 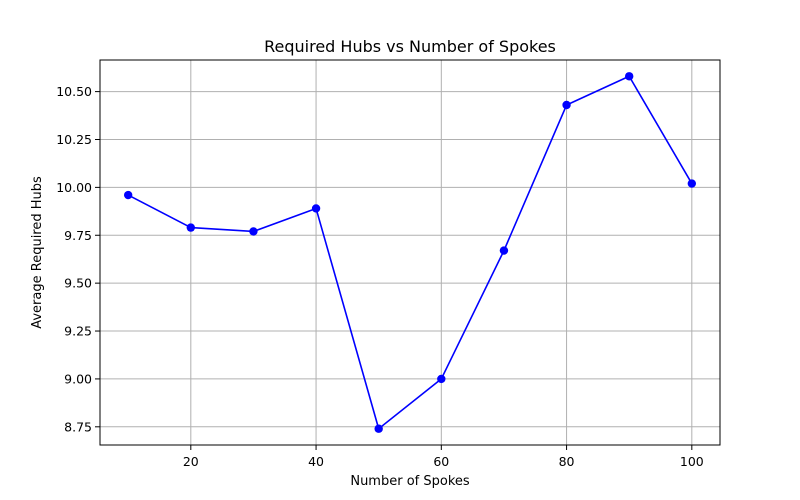 What do you see at coordinates (74, 91) in the screenshot?
I see `y-tick-label: 10.50` at bounding box center [74, 91].